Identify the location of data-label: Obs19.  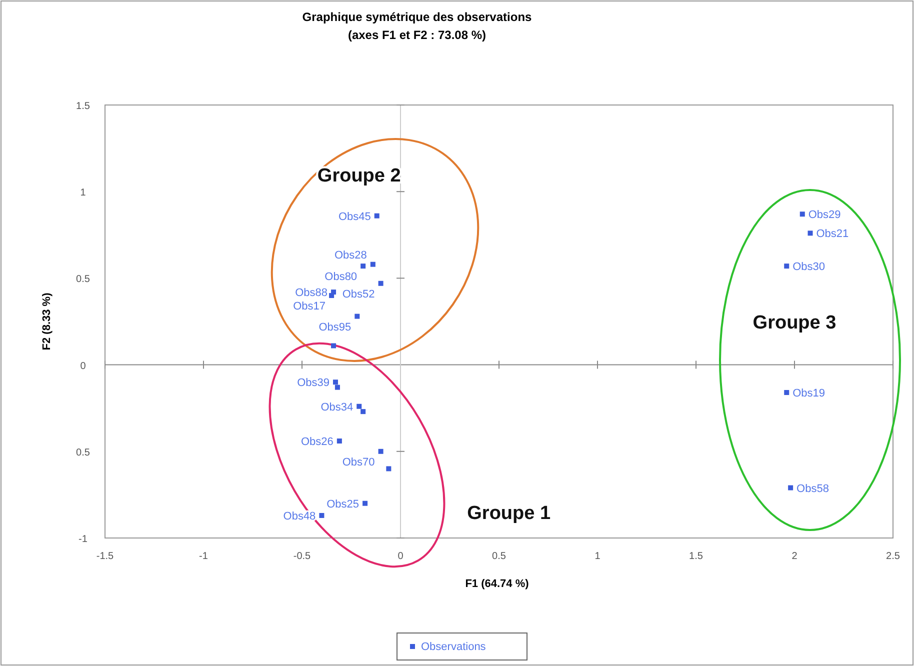
(809, 394).